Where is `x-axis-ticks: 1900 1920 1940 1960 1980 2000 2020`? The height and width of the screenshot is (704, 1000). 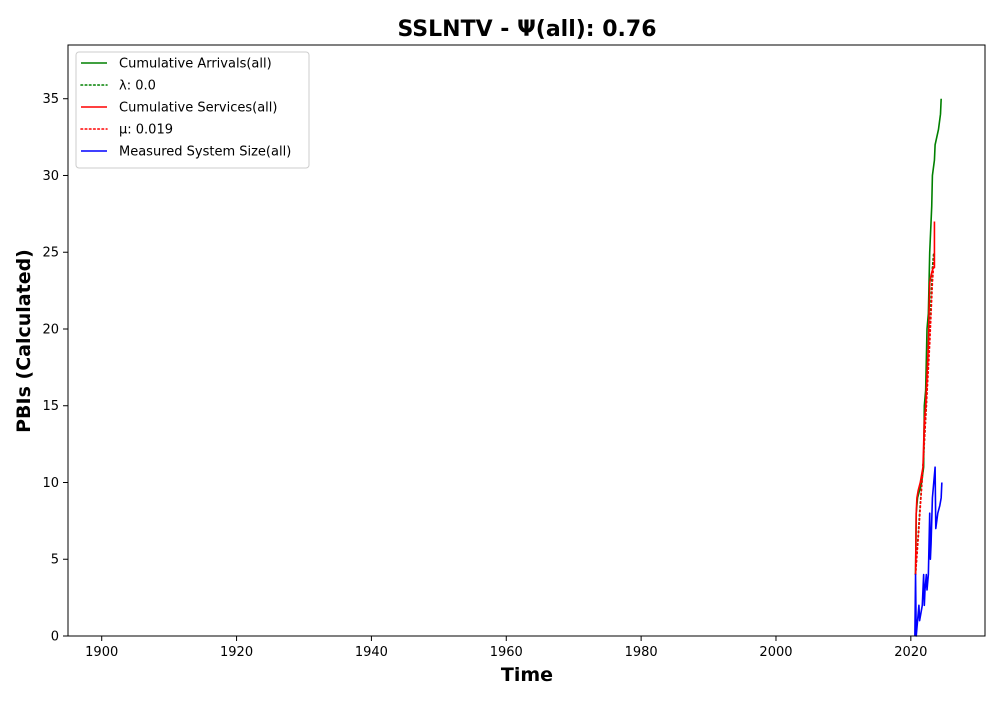
x-axis-ticks: 1900 1920 1940 1960 1980 2000 2020 is located at coordinates (506, 648).